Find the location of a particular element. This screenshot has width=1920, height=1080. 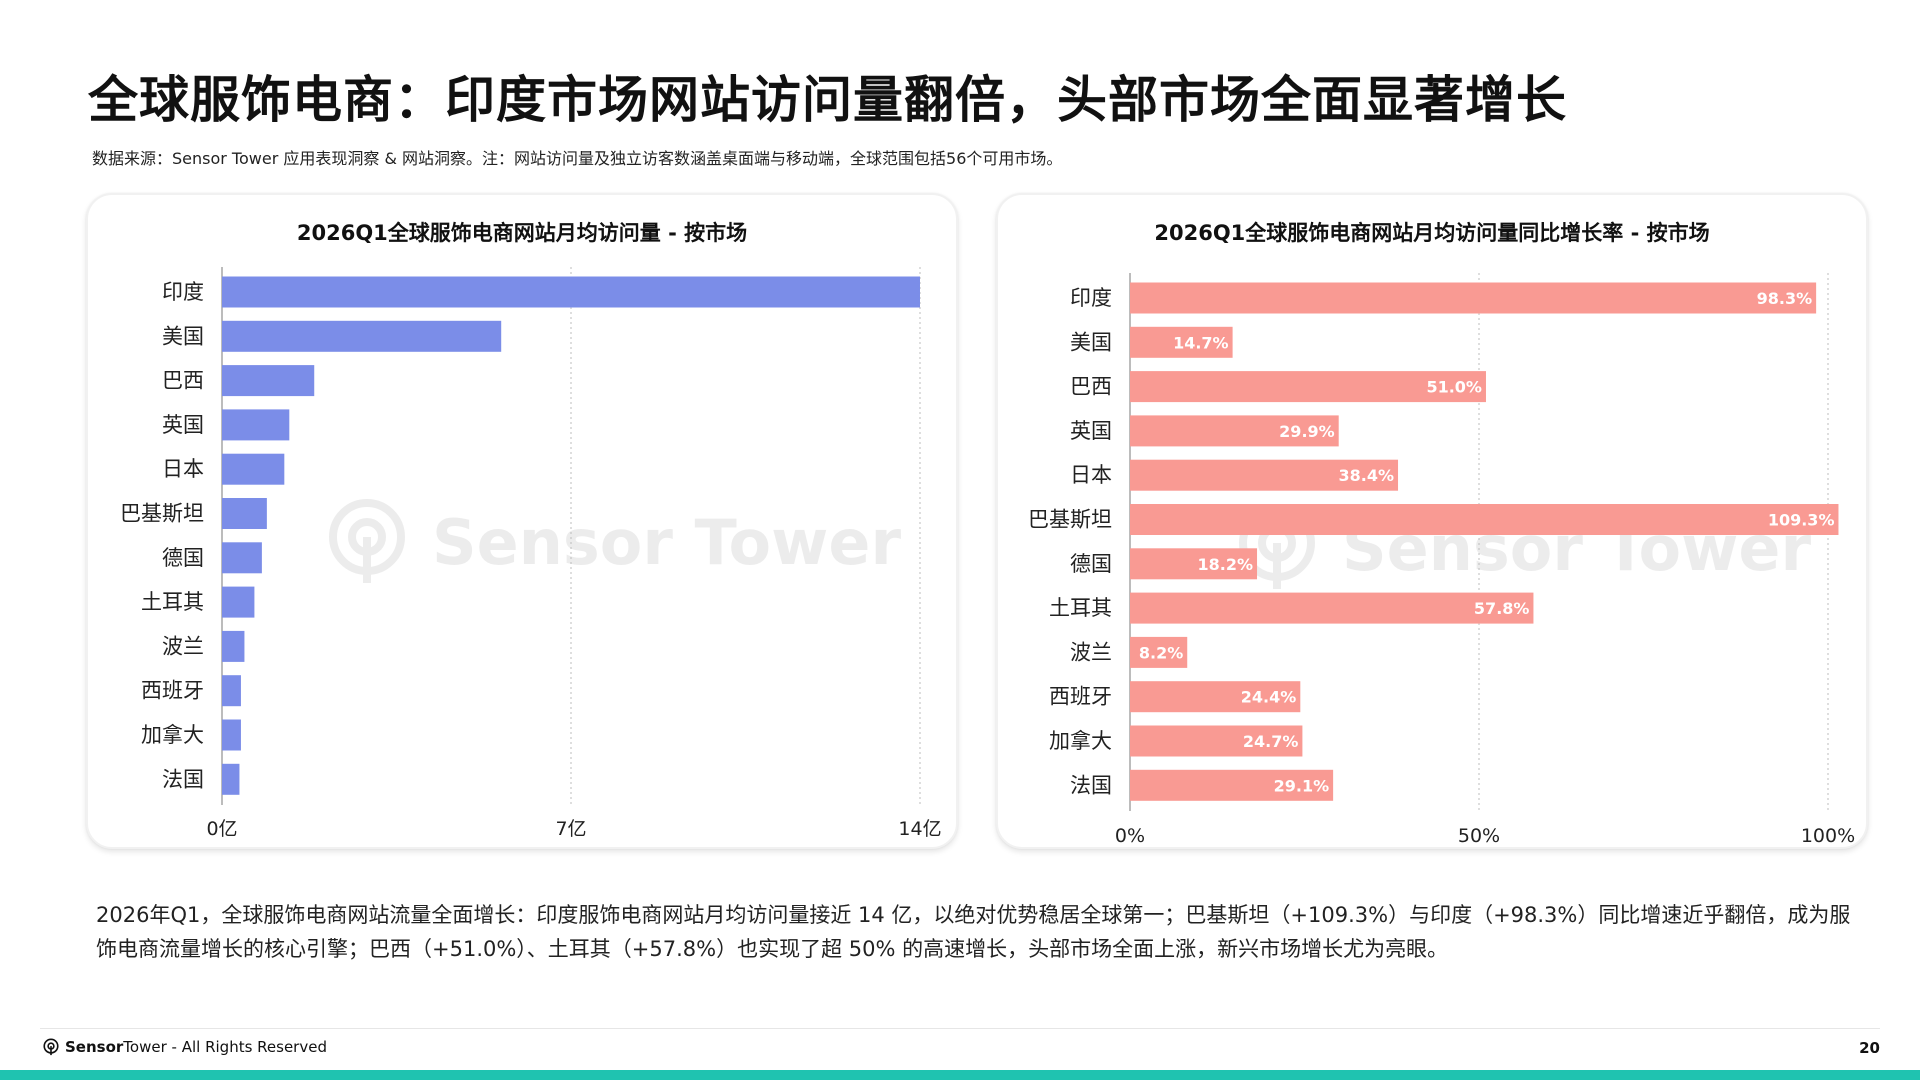

x-tick-label: 50% is located at coordinates (1479, 836).